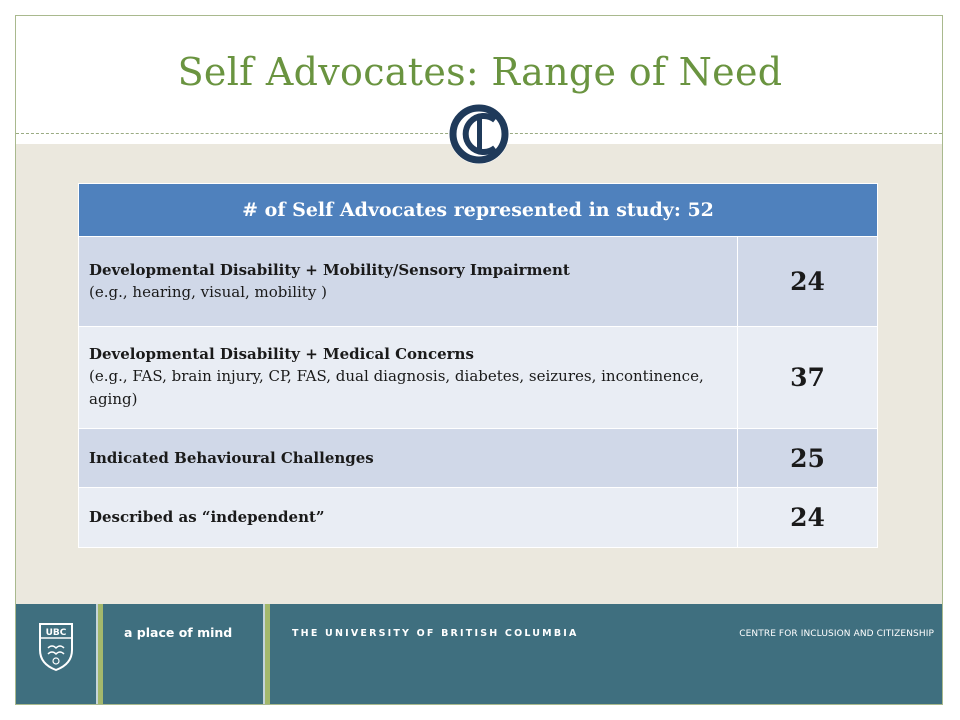 The image size is (960, 720). I want to click on row-value: 25, so click(807, 458).